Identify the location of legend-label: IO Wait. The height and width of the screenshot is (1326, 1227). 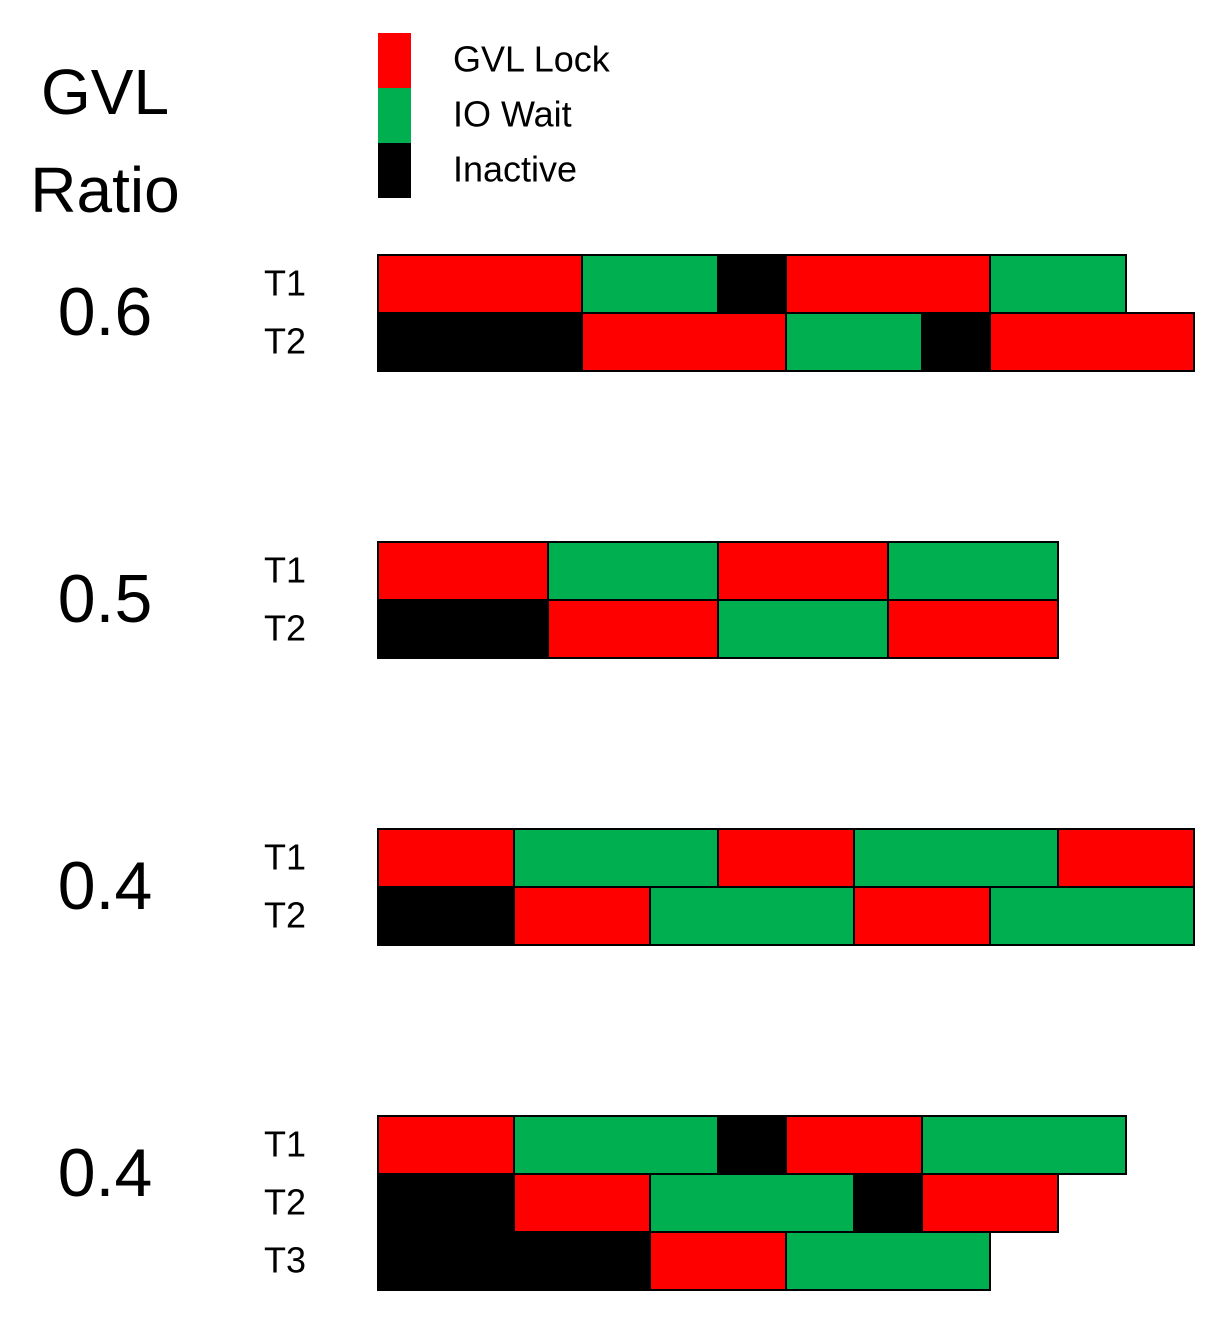
(512, 114).